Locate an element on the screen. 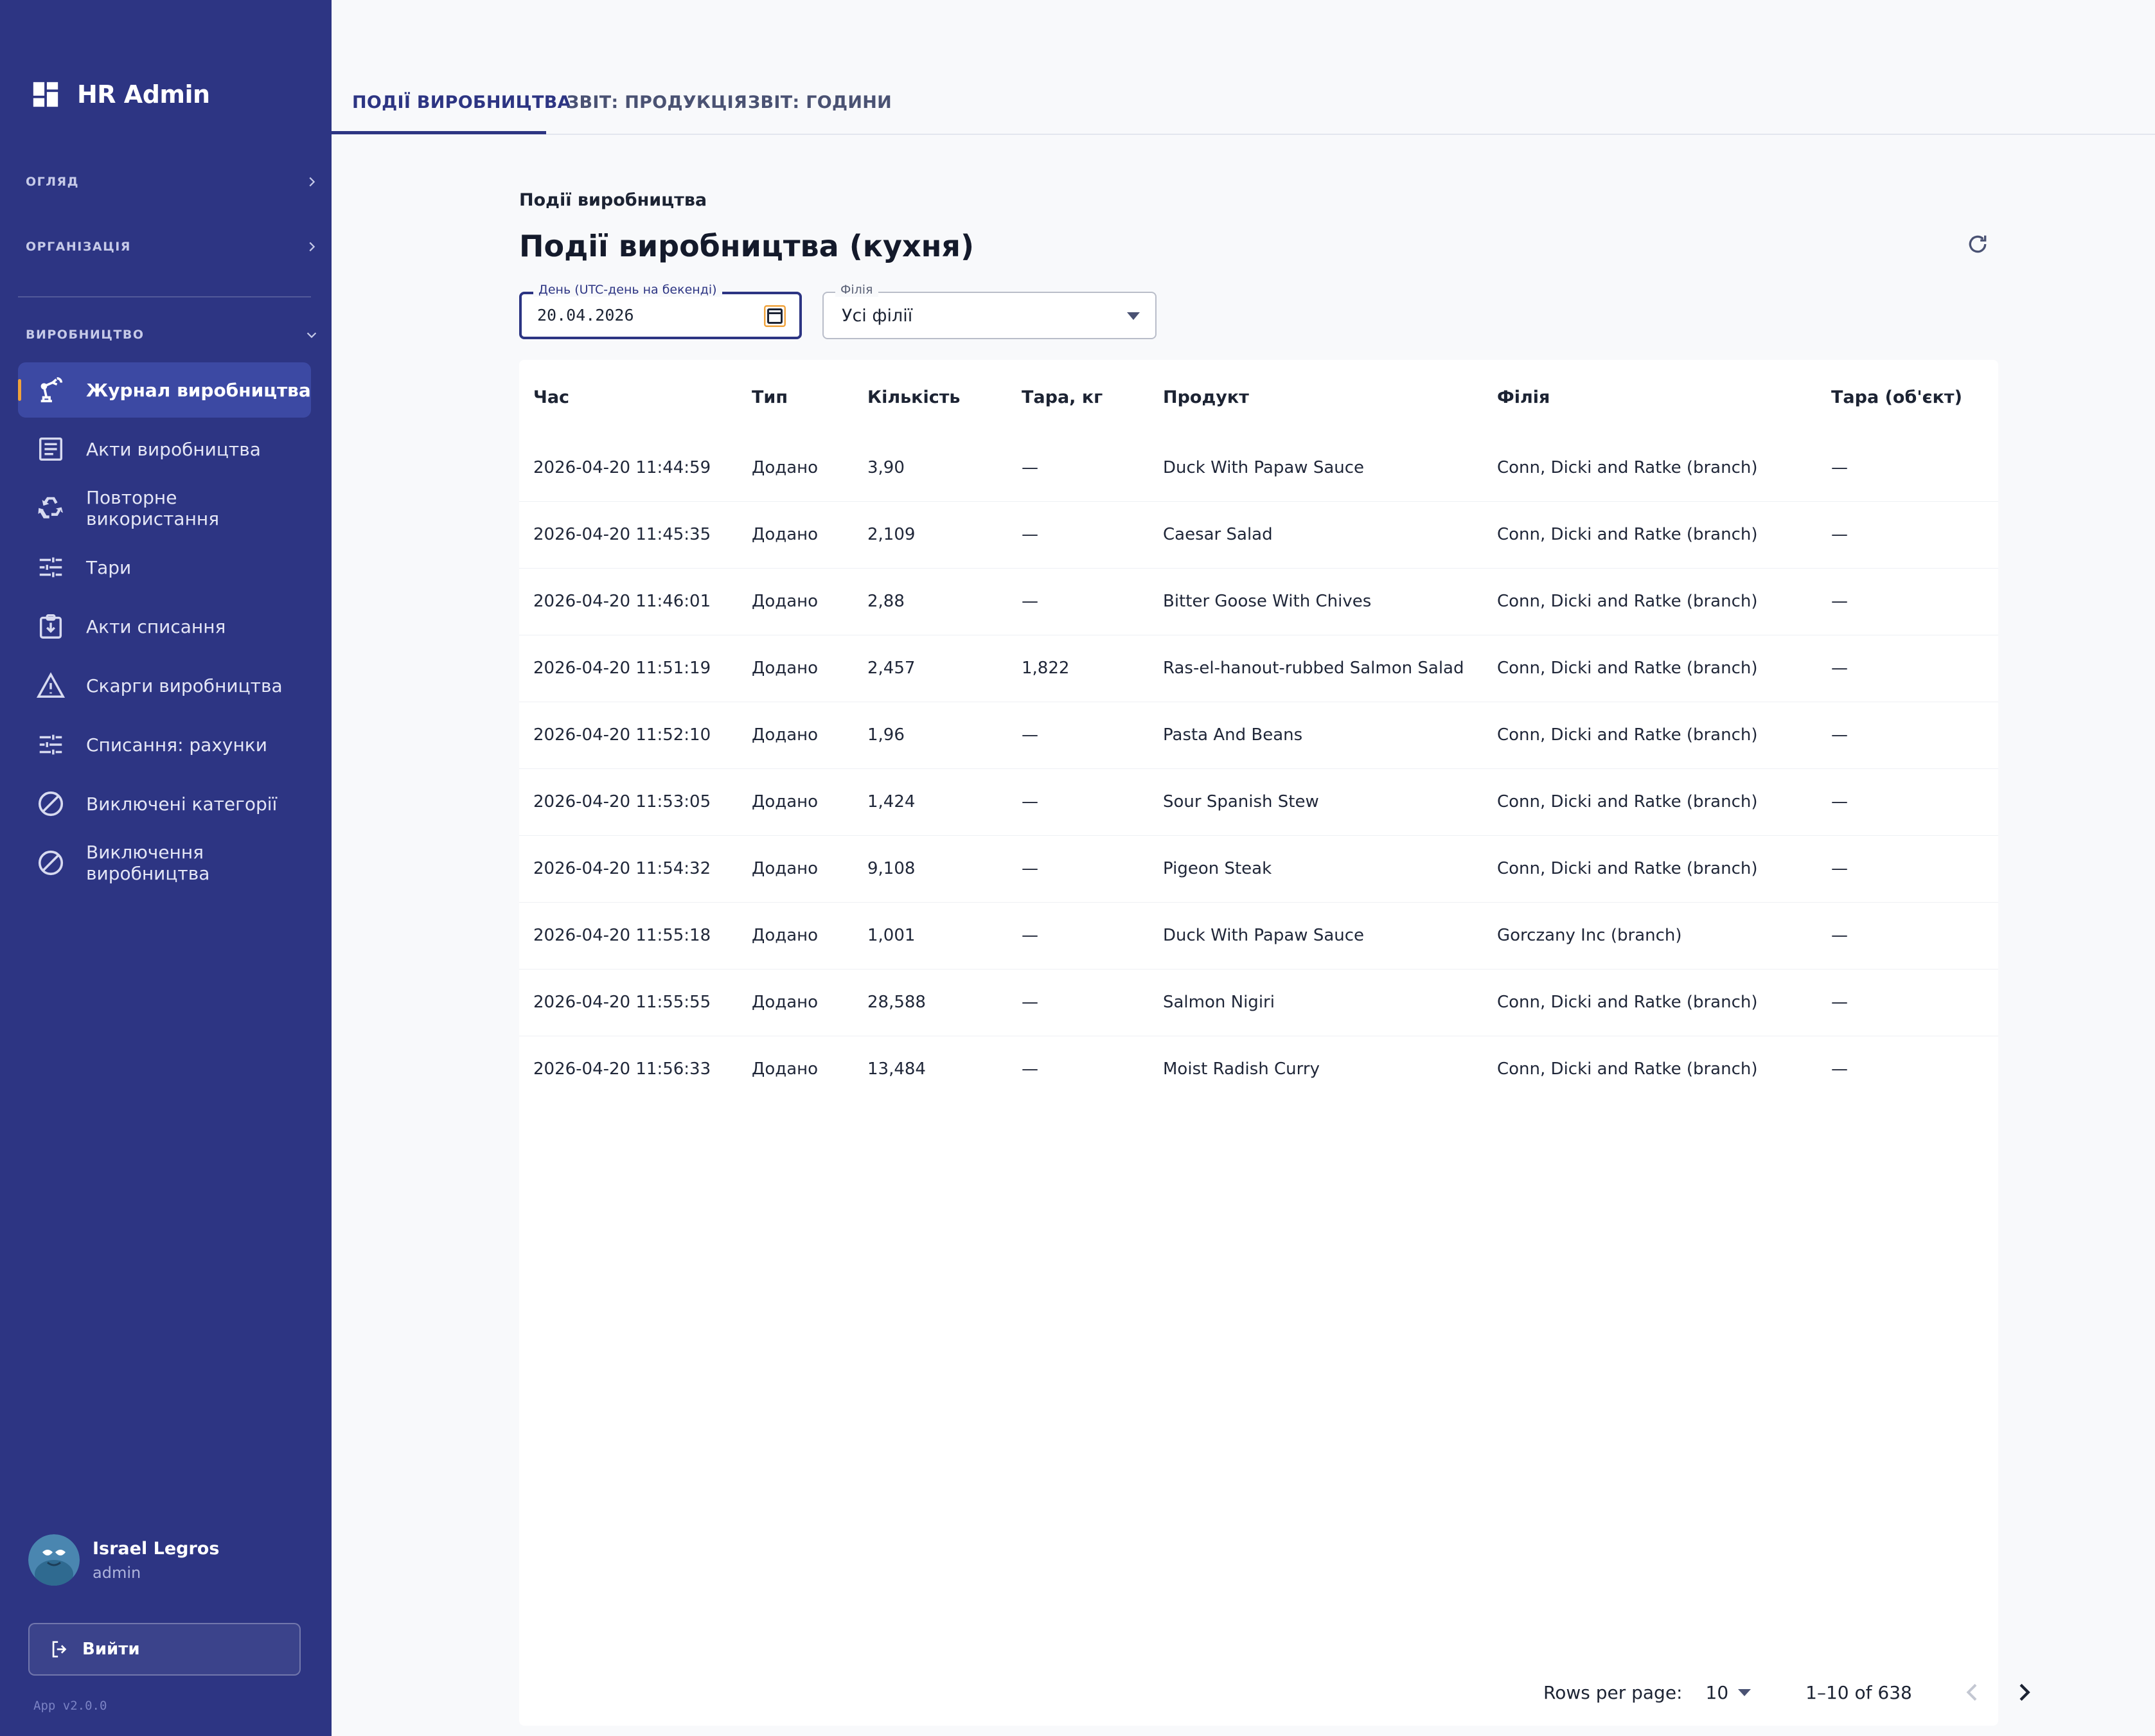  user-role: admin is located at coordinates (117, 1572).